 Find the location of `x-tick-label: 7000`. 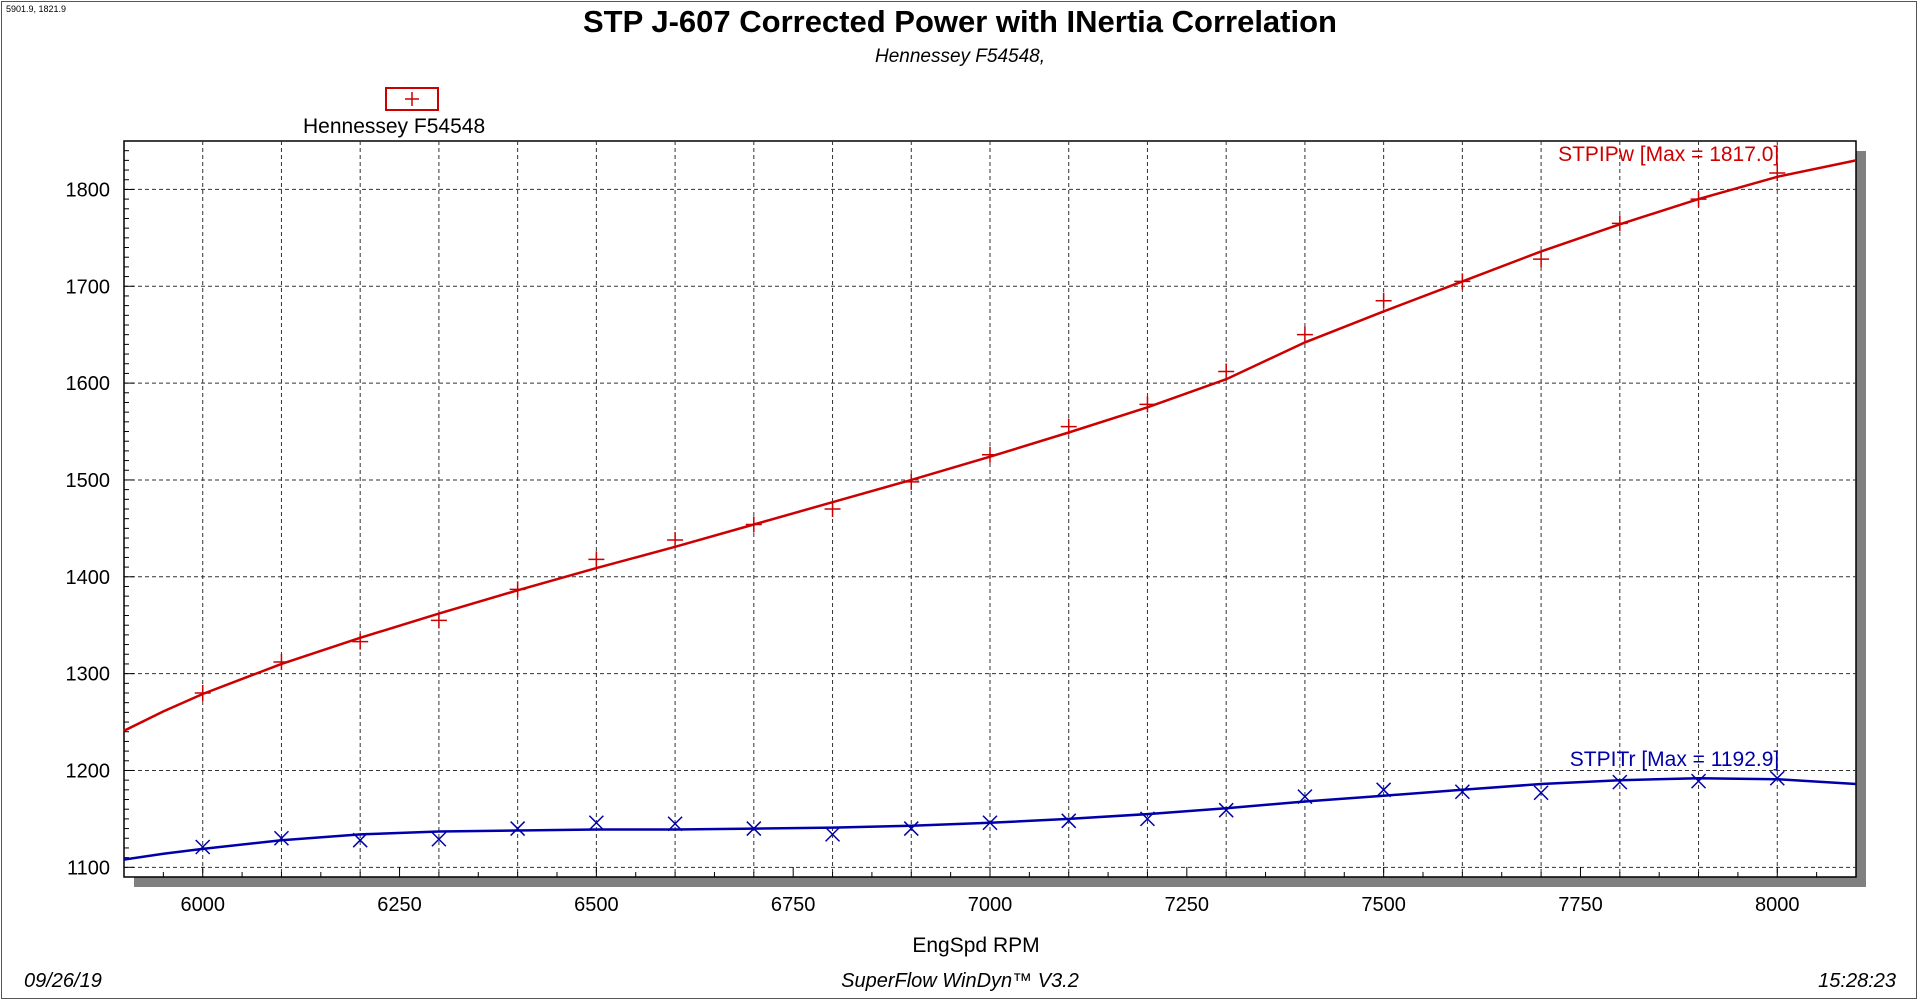

x-tick-label: 7000 is located at coordinates (990, 905).